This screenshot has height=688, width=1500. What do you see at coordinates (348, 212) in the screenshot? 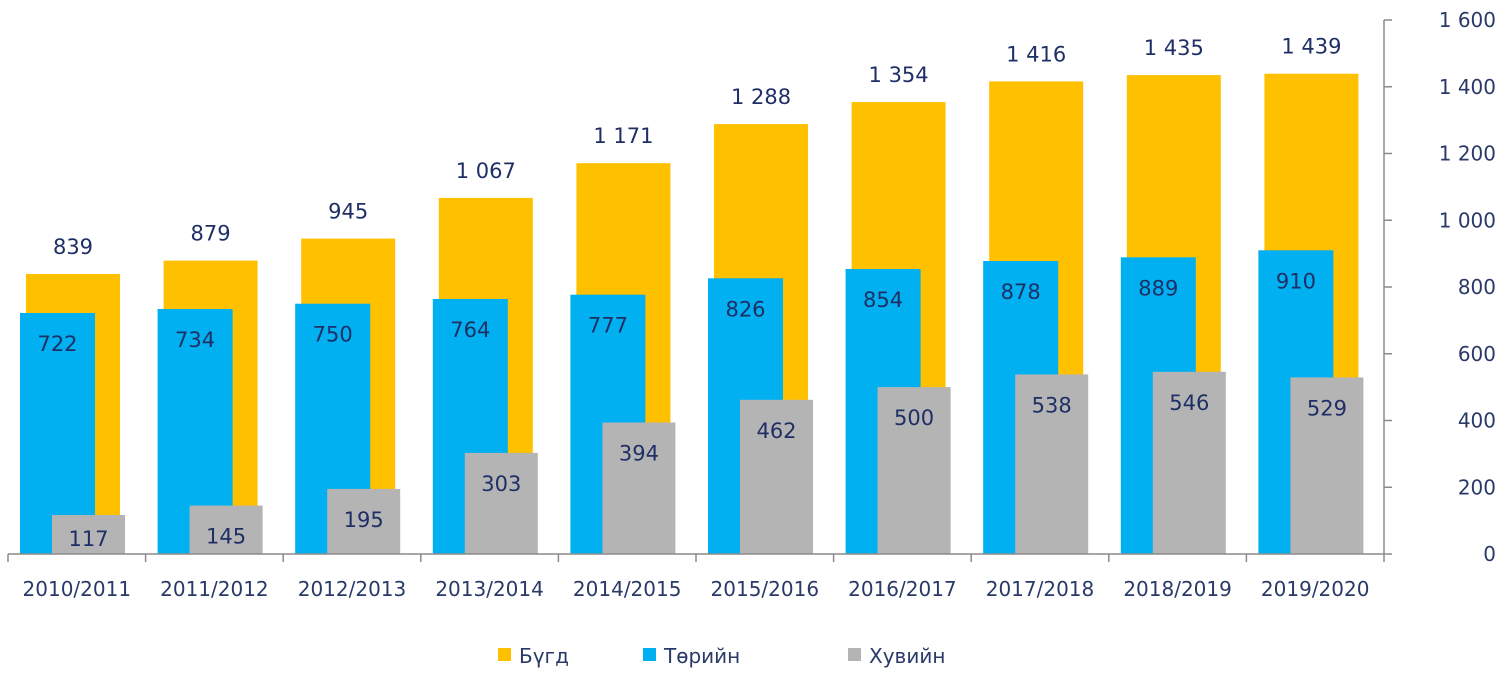
I see `data-label-total-2: 945` at bounding box center [348, 212].